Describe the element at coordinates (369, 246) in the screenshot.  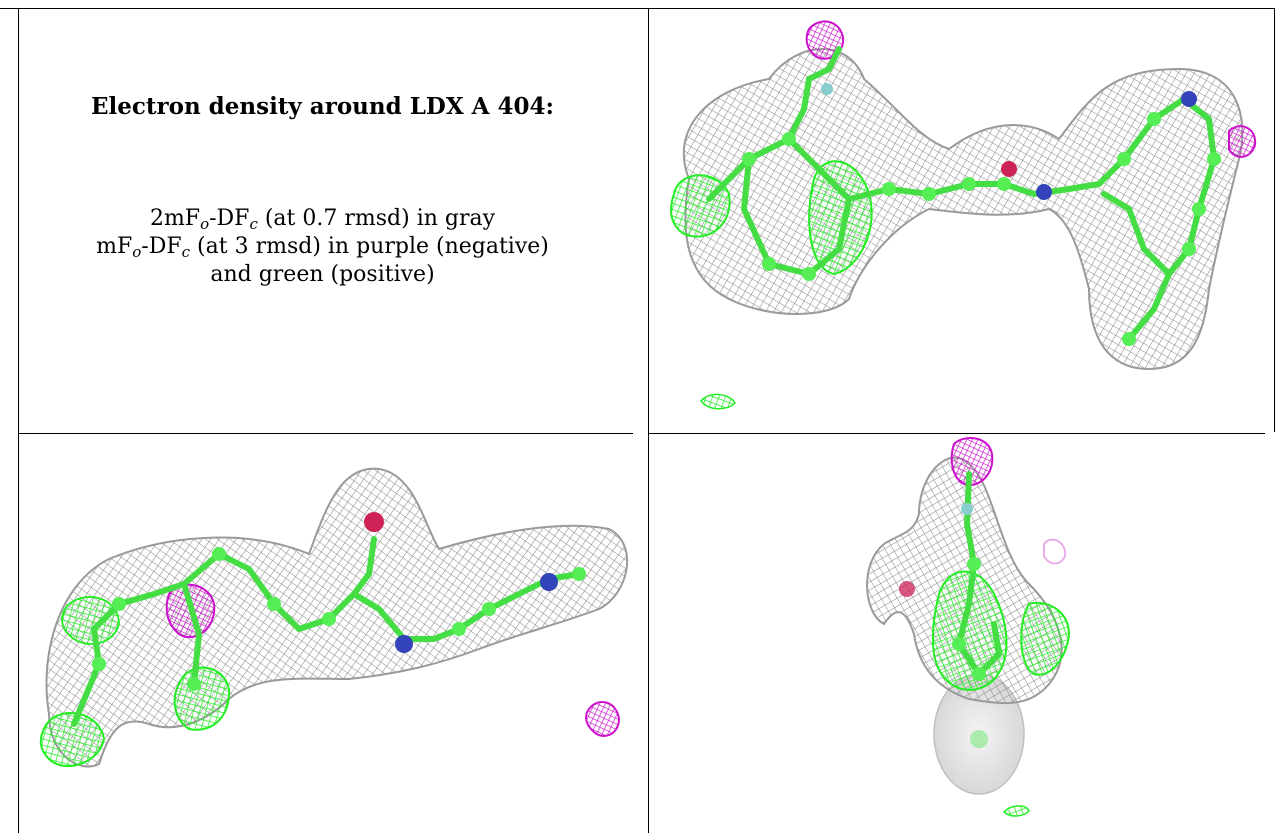
I see `caption-text: (at 3 rmsd) in purple (negative)` at that location.